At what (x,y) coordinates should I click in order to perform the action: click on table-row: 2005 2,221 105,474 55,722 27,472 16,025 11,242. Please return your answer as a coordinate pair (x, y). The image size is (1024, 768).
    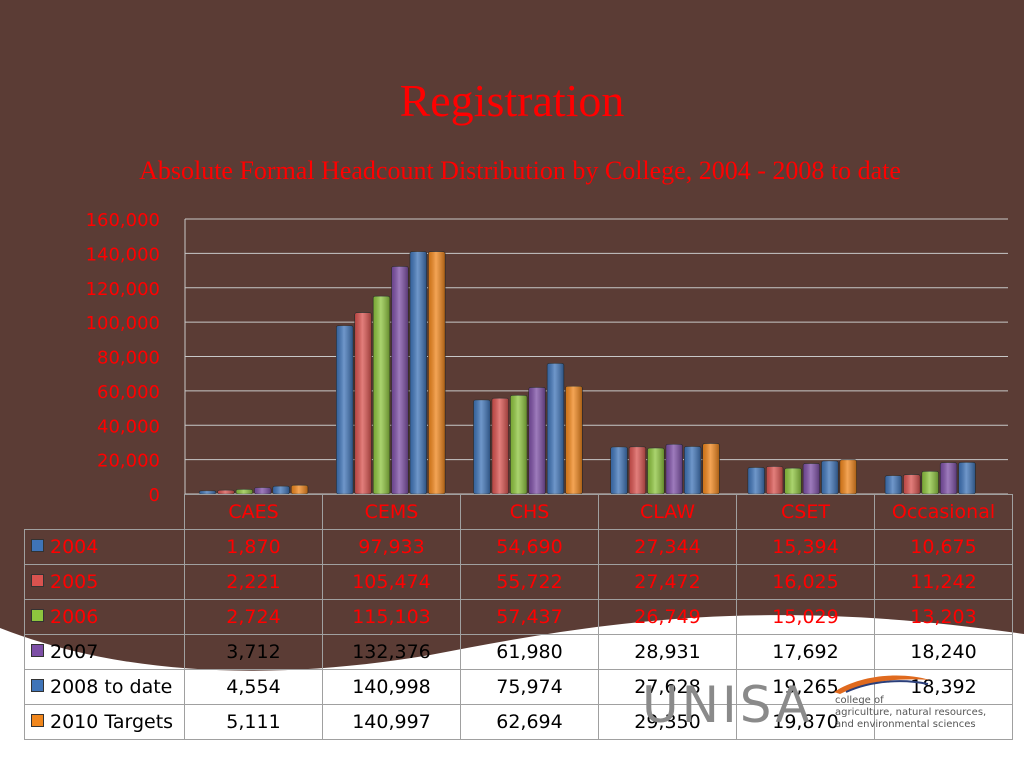
    Looking at the image, I should click on (518, 582).